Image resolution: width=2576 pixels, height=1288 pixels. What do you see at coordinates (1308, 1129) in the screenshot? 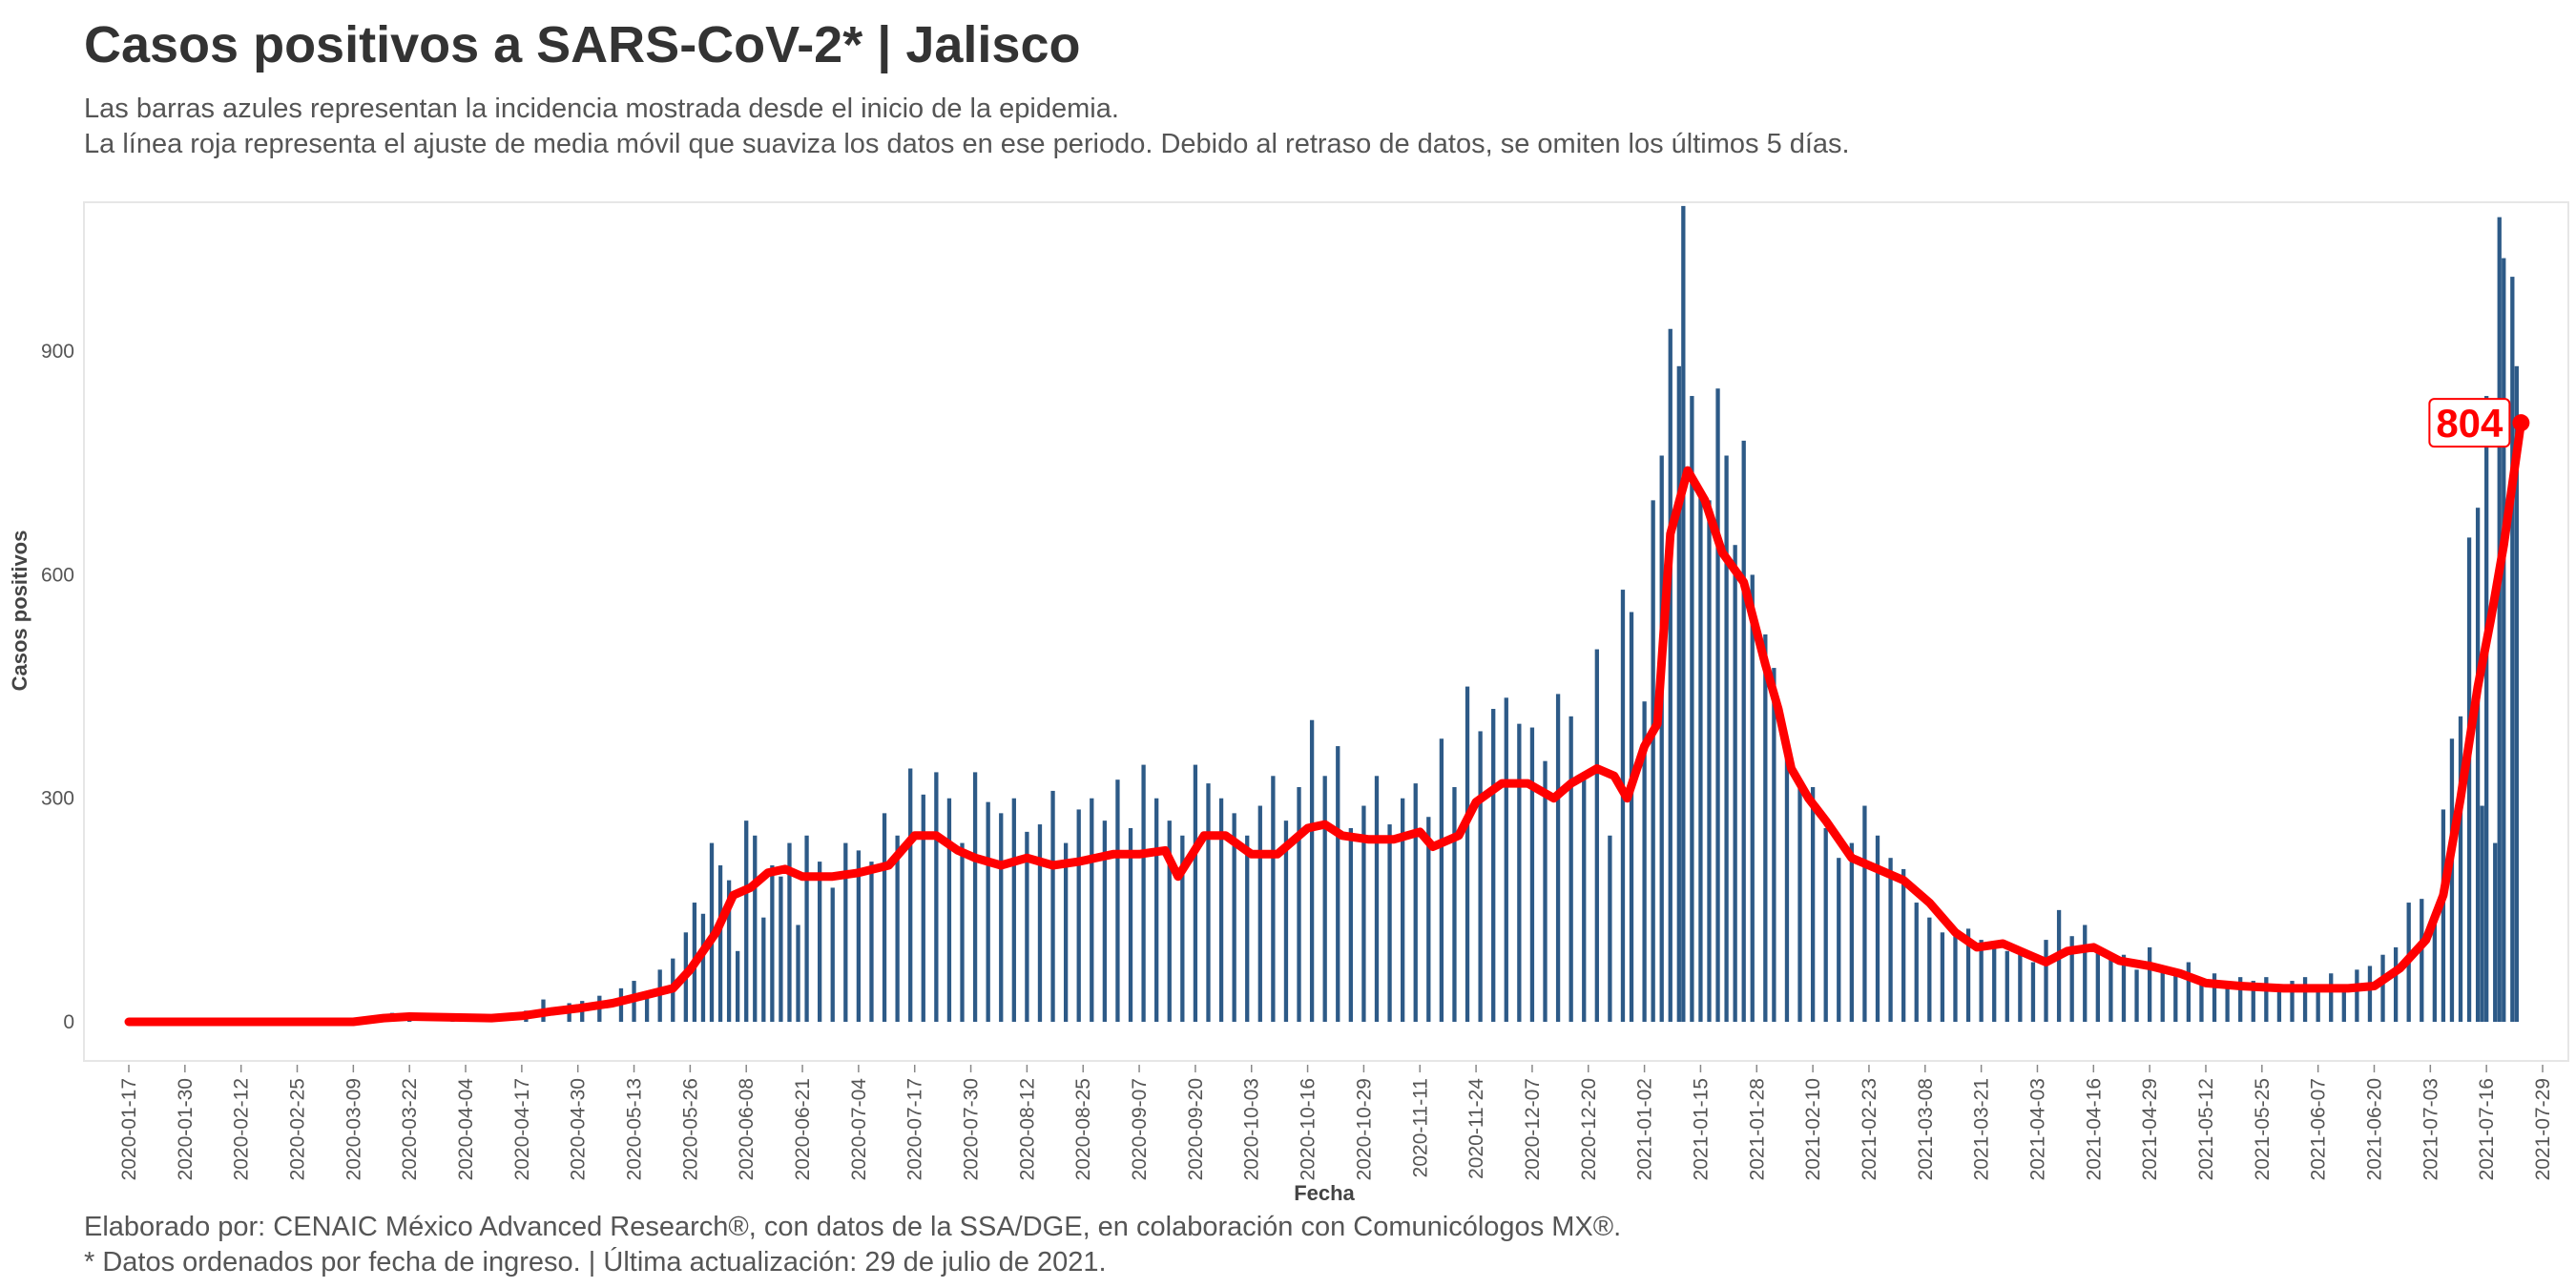
I see `x-tick-label: 2020-10-16` at bounding box center [1308, 1129].